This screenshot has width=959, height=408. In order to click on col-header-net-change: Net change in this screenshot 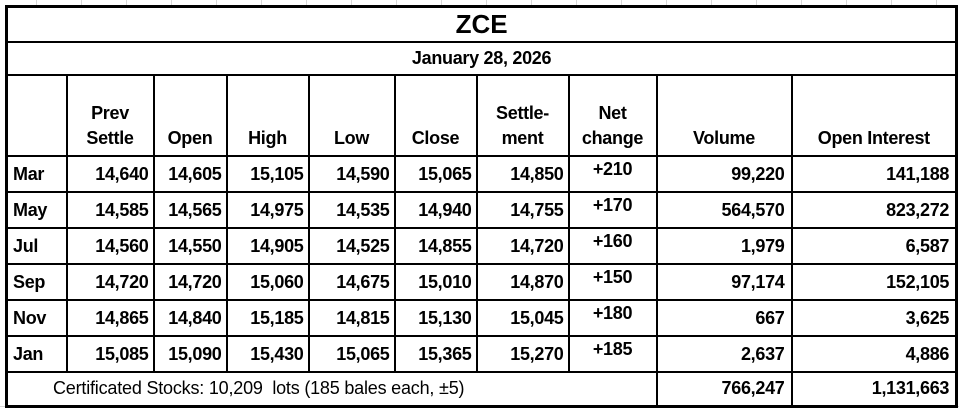, I will do `click(612, 115)`.